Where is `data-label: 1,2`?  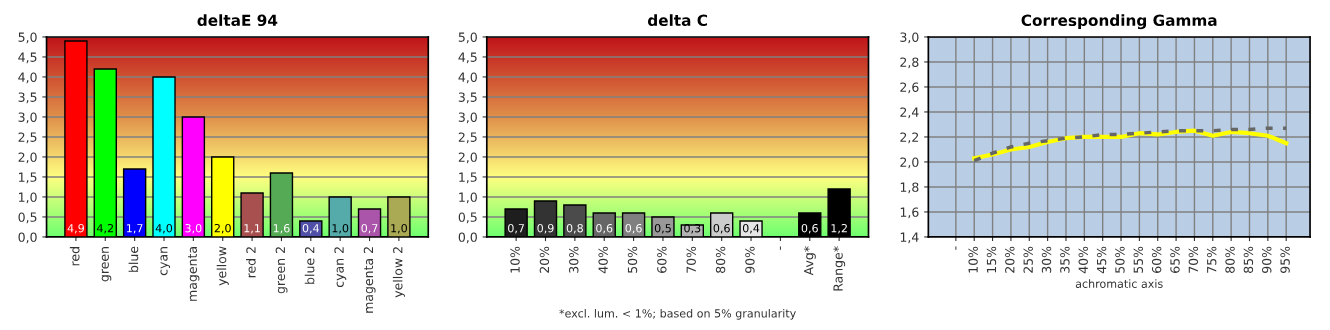
data-label: 1,2 is located at coordinates (839, 228).